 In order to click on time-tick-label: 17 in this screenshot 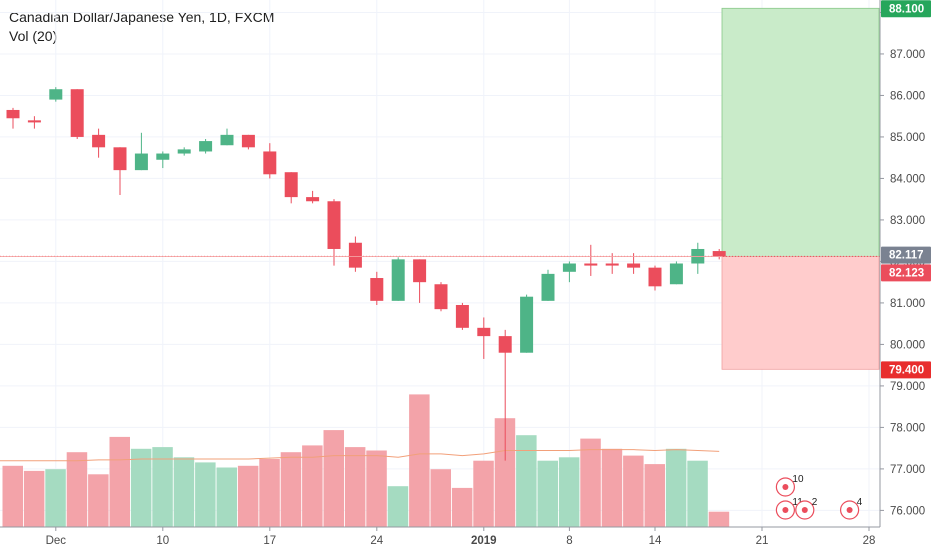, I will do `click(269, 541)`.